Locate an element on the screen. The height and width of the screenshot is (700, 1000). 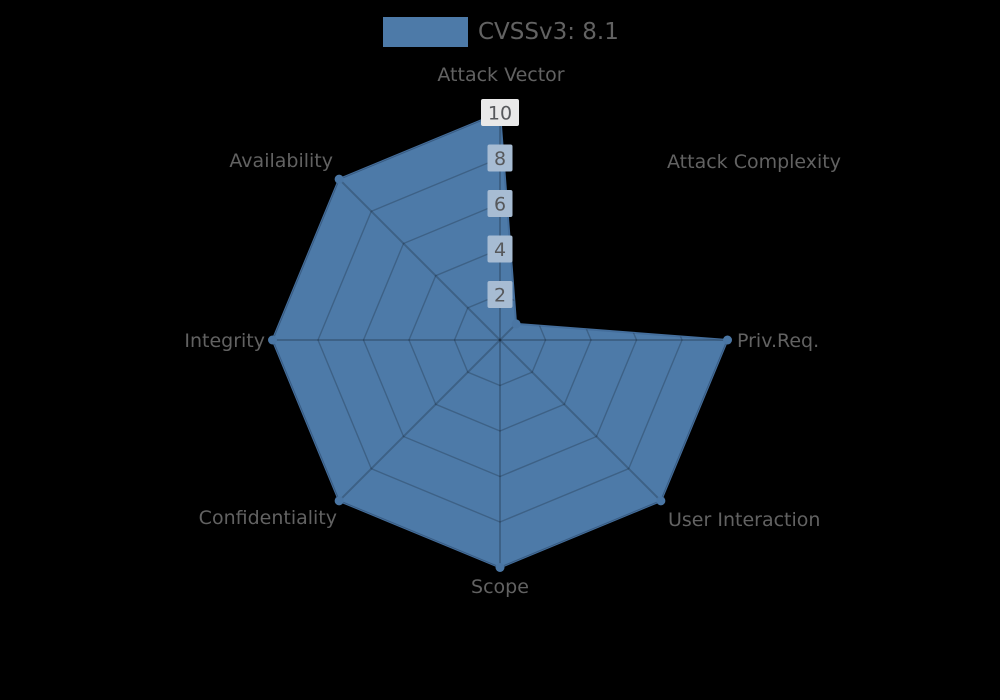
data-point-user-interaction is located at coordinates (661, 501).